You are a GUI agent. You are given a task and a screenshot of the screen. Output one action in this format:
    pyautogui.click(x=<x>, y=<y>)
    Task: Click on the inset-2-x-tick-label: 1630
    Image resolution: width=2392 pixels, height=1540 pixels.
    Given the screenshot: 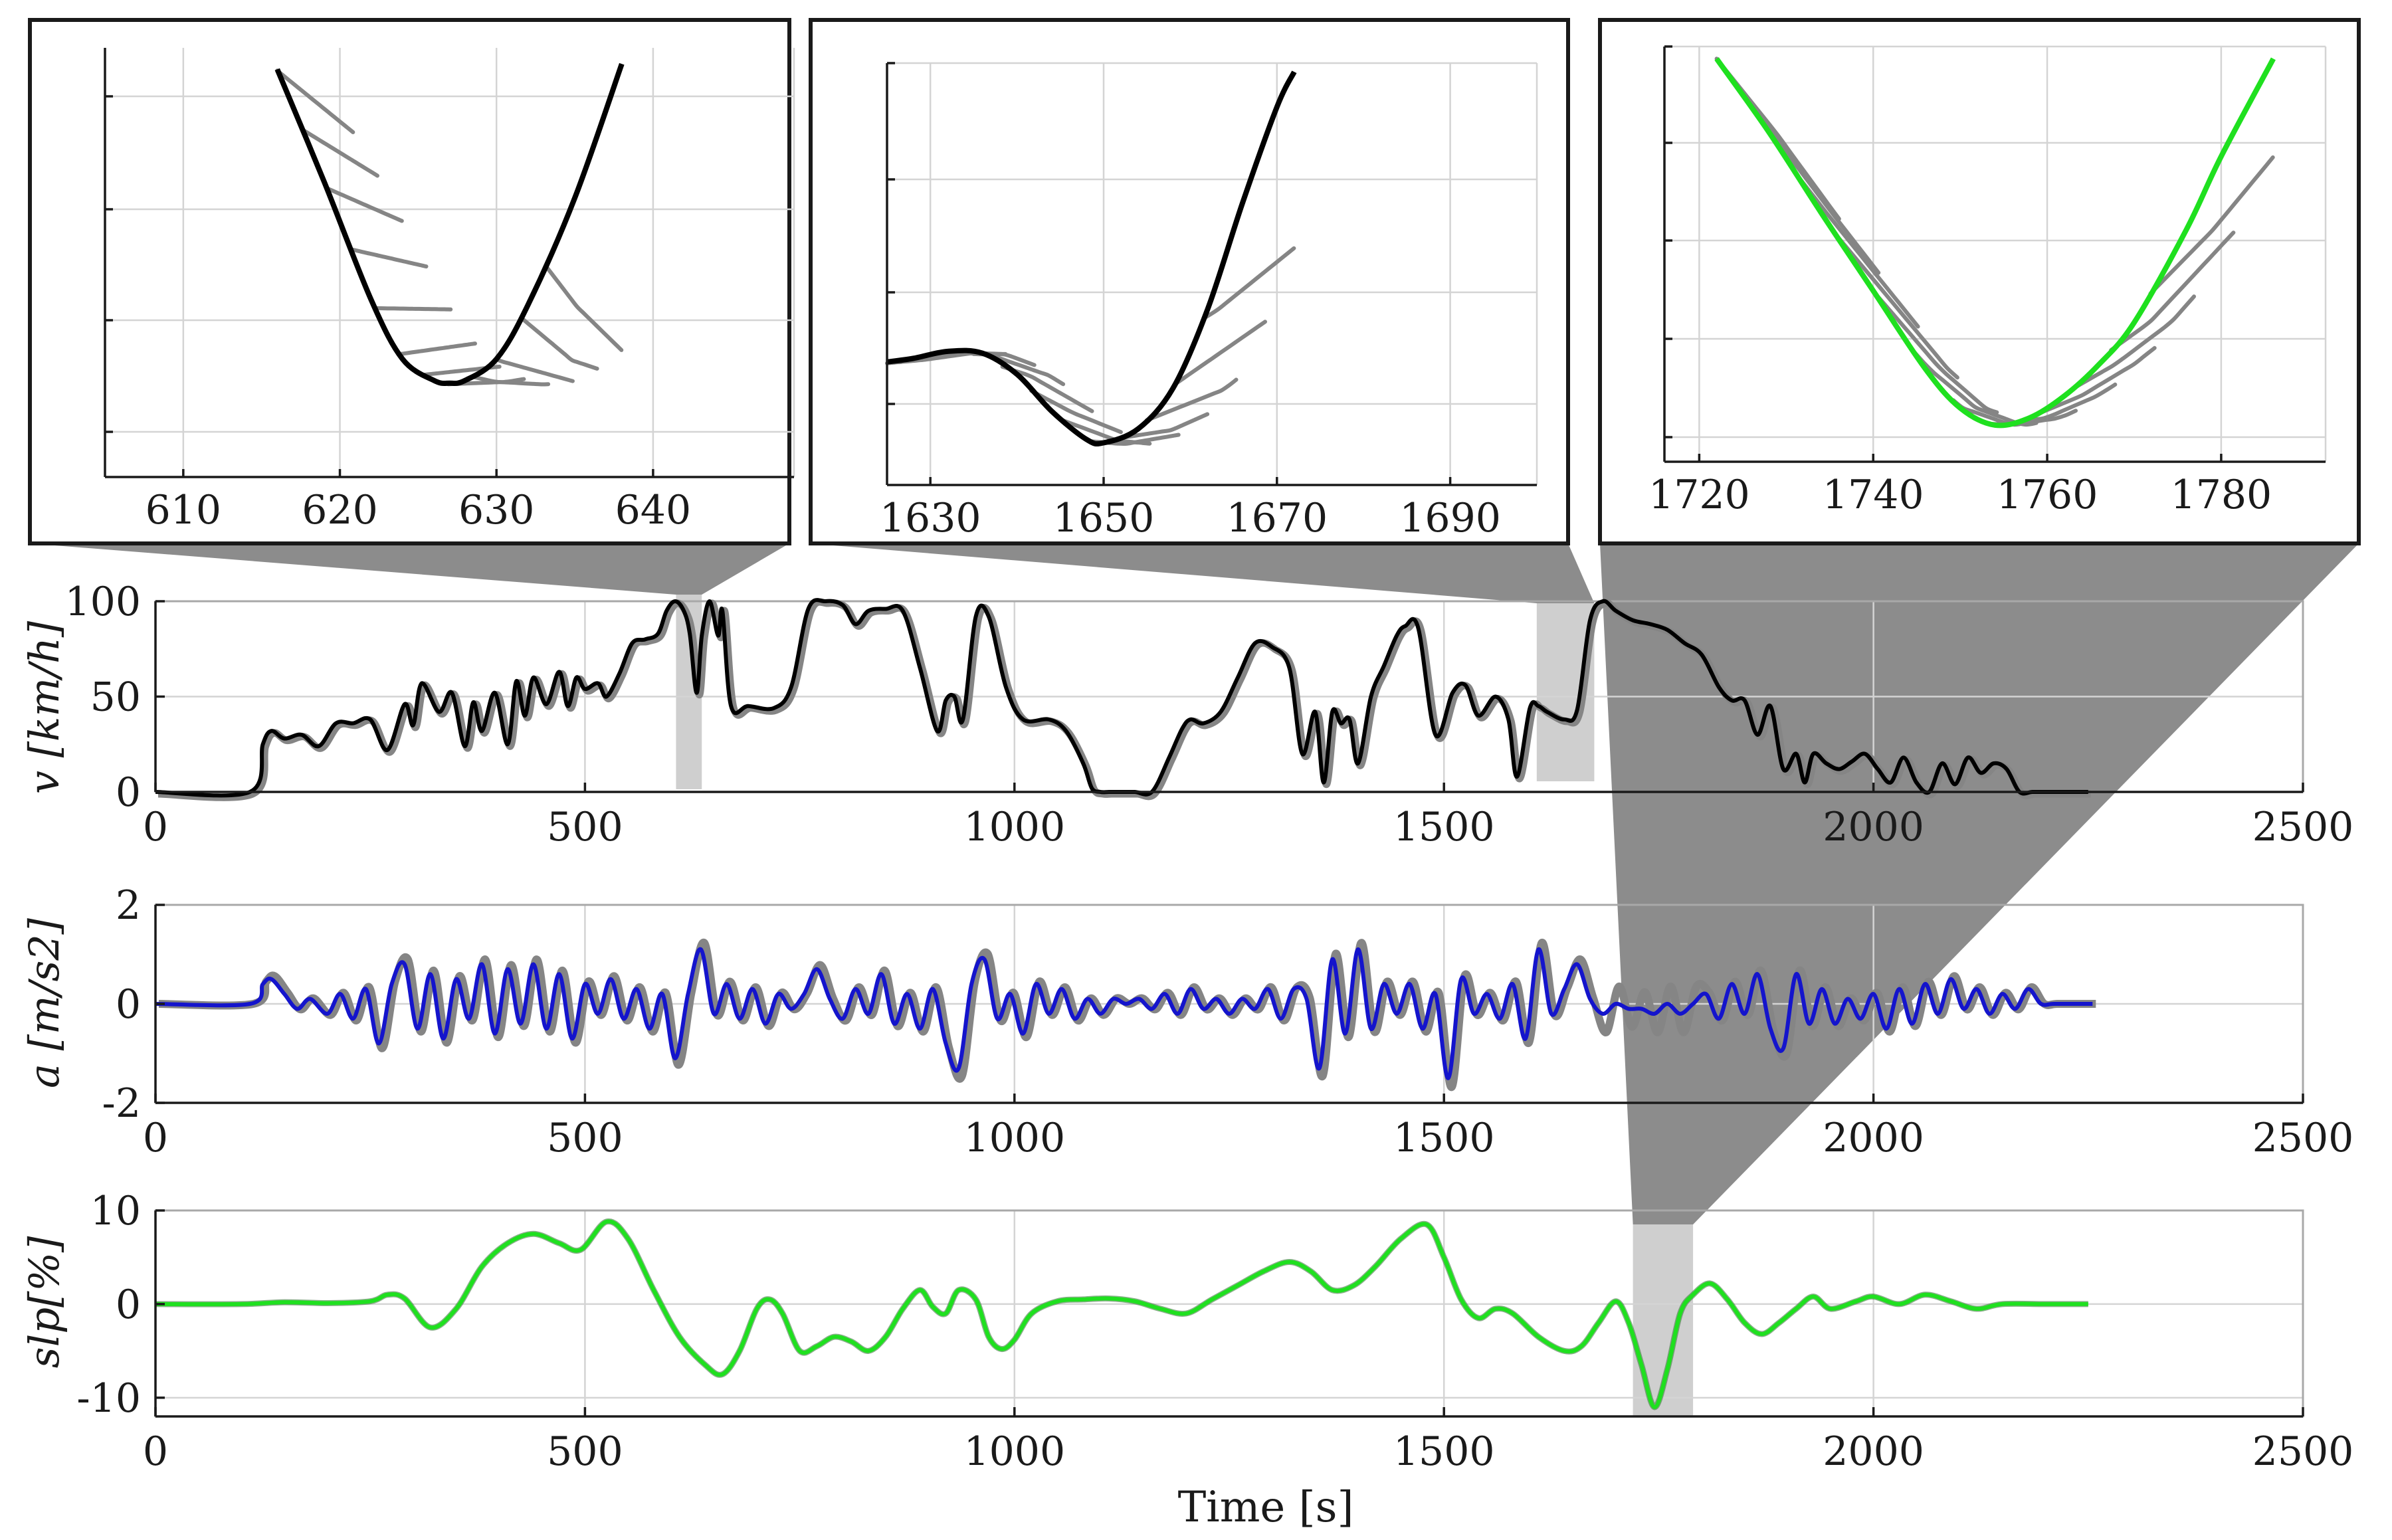 What is the action you would take?
    pyautogui.click(x=930, y=518)
    